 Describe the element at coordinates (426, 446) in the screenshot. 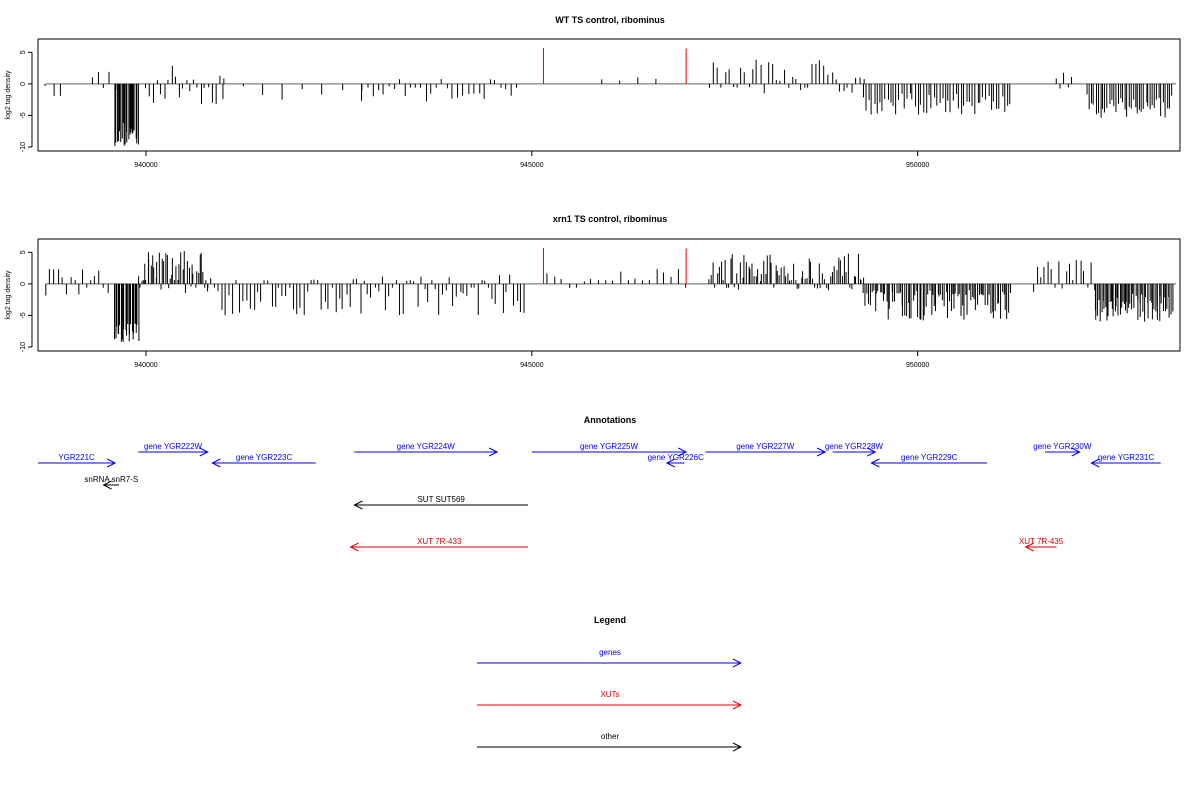

I see `feature-label: gene YGR224W` at that location.